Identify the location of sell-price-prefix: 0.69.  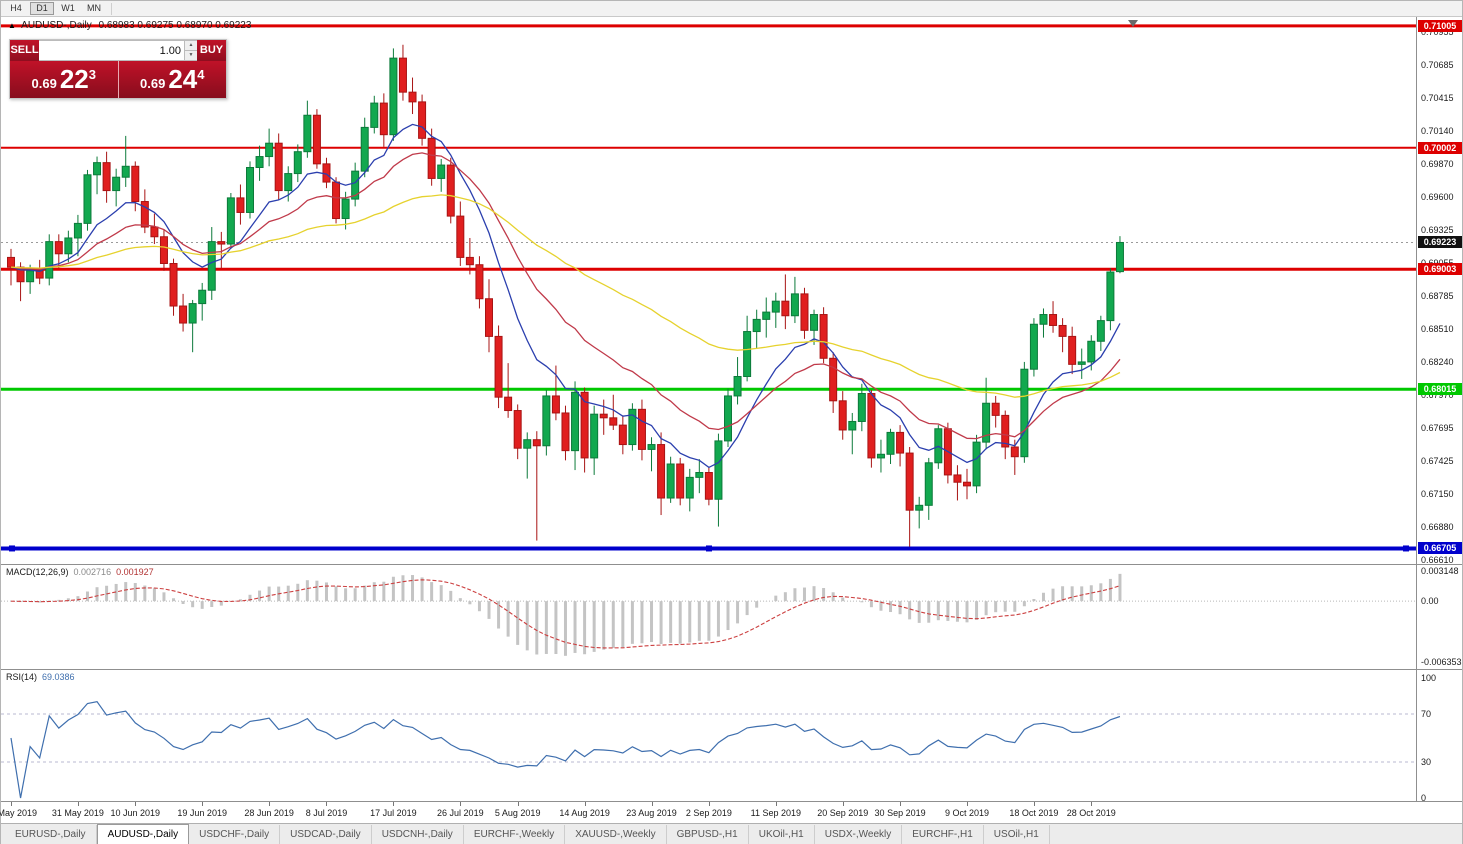
(44, 83).